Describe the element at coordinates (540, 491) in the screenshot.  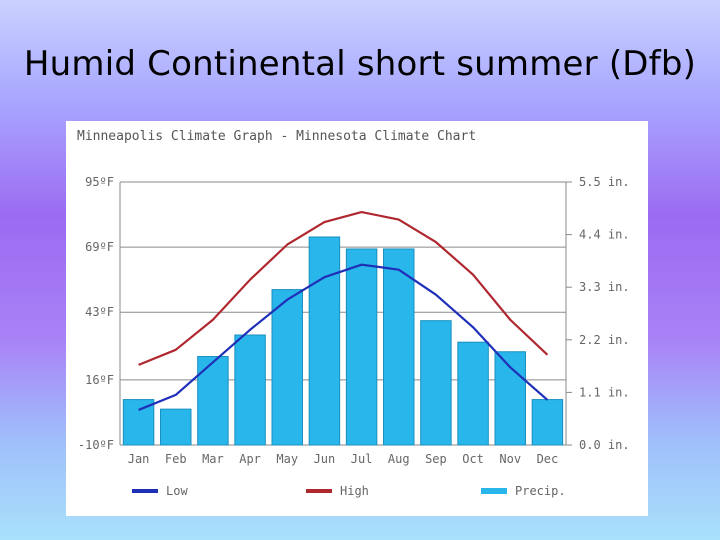
I see `legend-label: Precip.` at that location.